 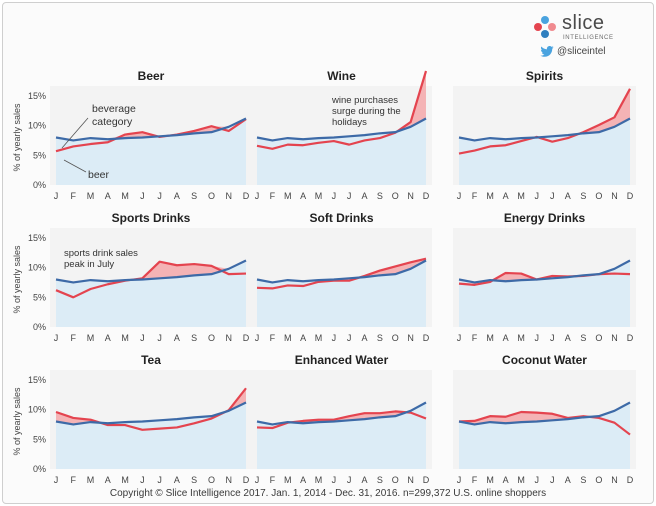 What do you see at coordinates (39, 185) in the screenshot?
I see `y-tick-label: 0%` at bounding box center [39, 185].